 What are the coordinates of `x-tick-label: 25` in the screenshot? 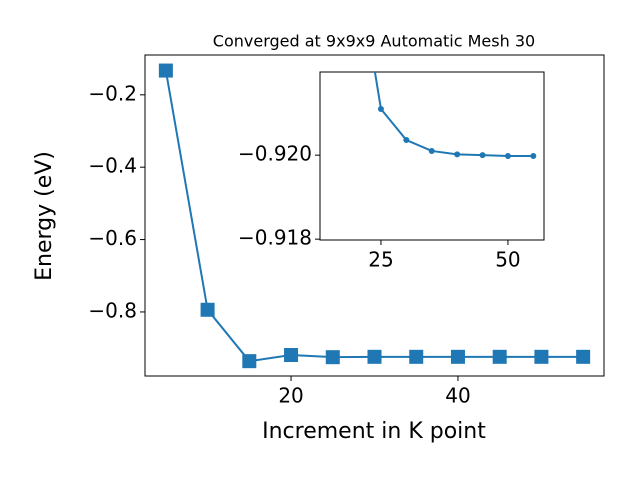 It's located at (380, 260).